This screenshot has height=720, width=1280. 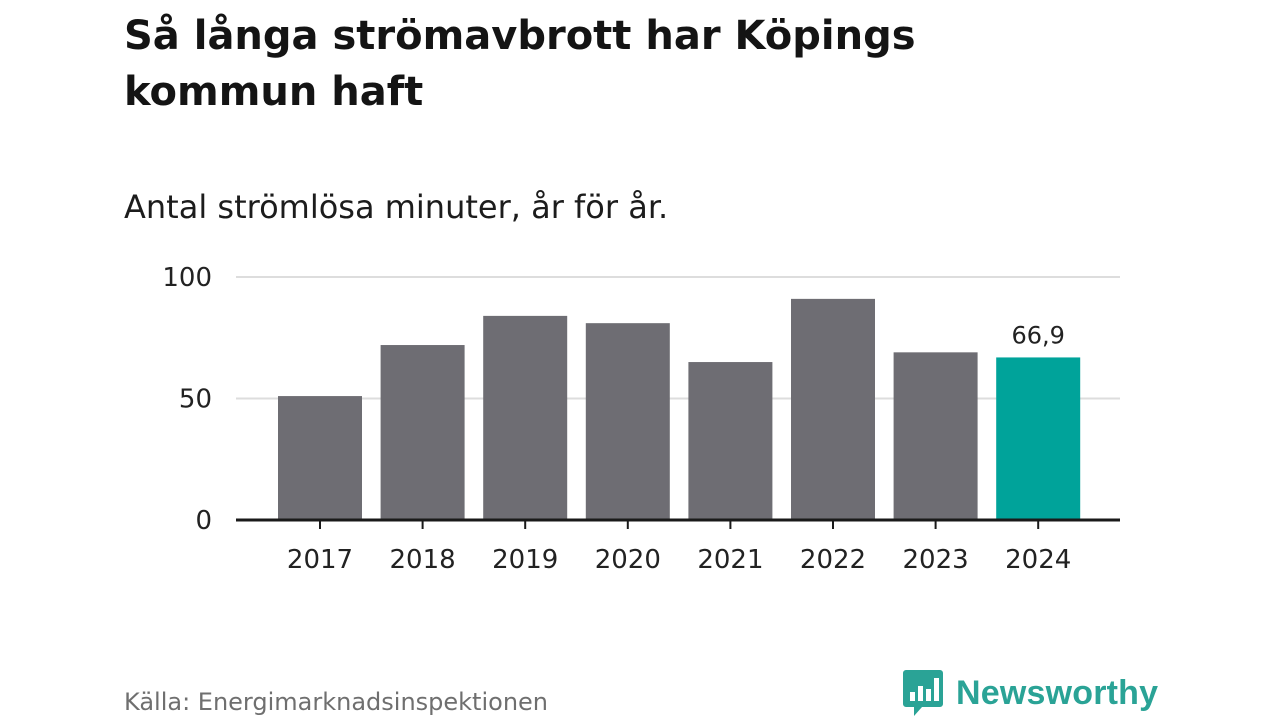 I want to click on bar-2017, so click(x=320, y=458).